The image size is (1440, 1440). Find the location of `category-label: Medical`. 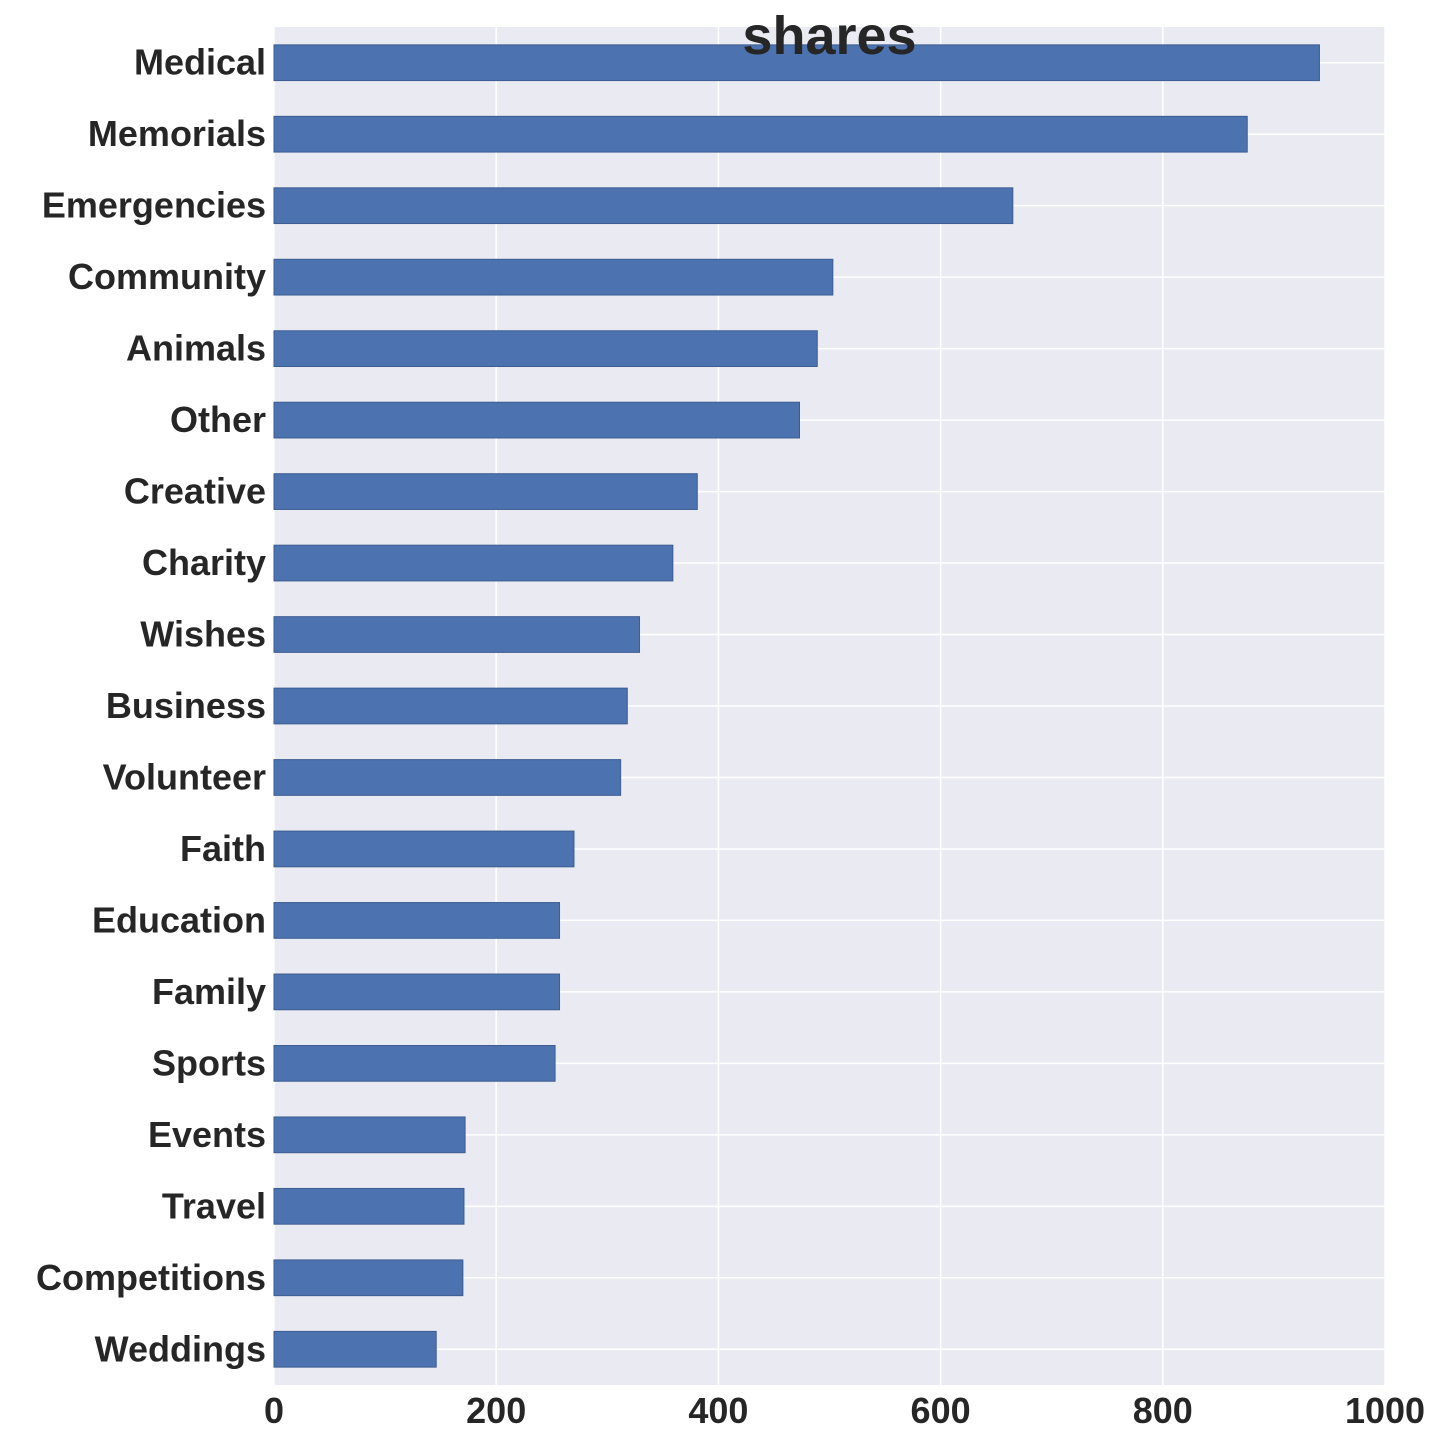

category-label: Medical is located at coordinates (200, 62).